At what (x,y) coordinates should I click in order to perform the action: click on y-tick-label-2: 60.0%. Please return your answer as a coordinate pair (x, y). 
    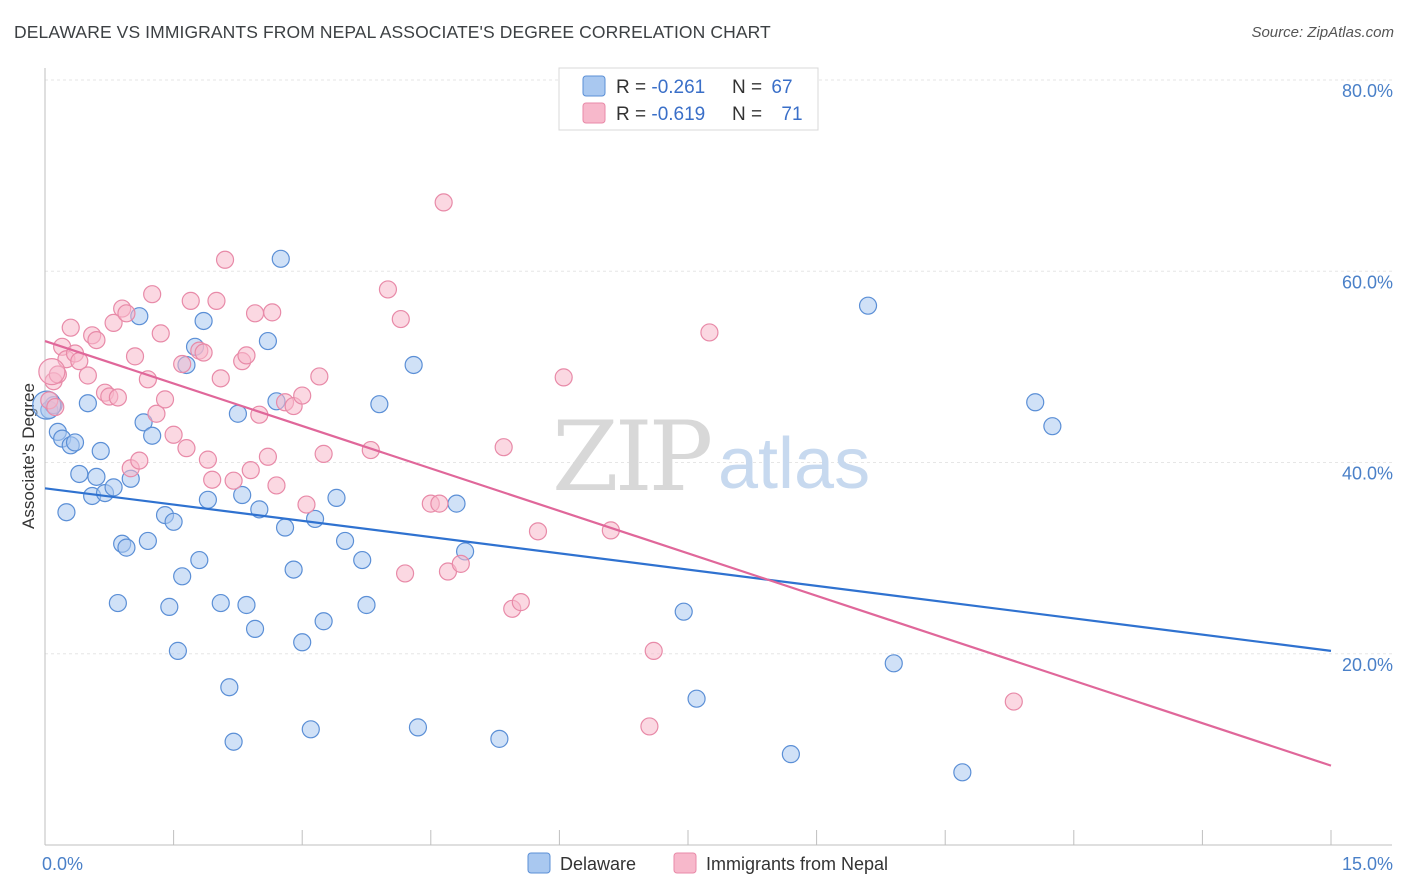
    Looking at the image, I should click on (1367, 282).